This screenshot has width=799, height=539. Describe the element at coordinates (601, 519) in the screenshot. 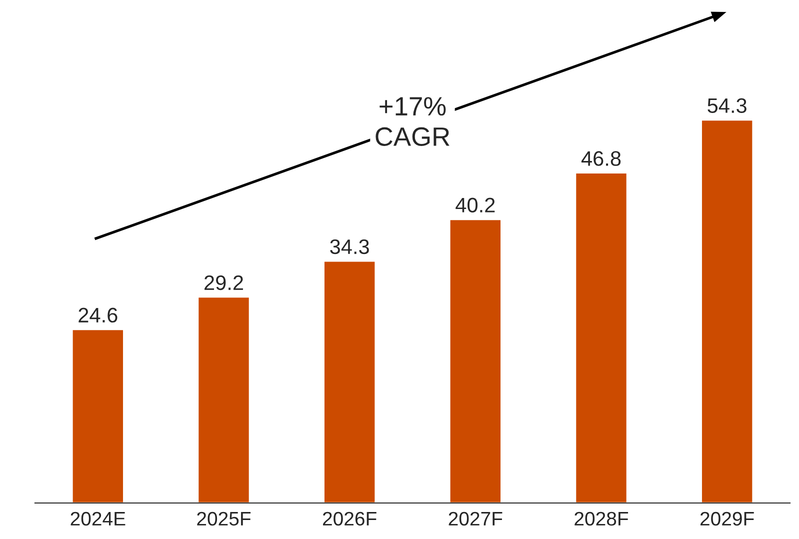

I see `x-tick-label: 2028F` at that location.